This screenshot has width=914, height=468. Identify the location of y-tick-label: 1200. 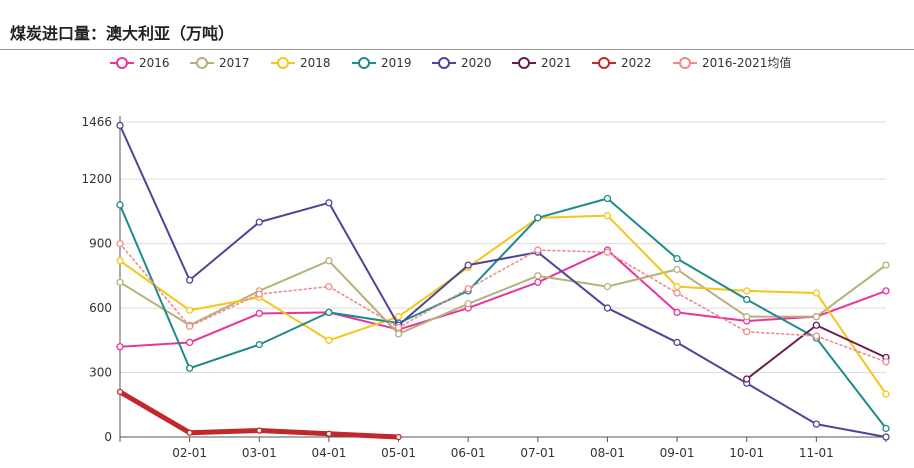
(96, 179).